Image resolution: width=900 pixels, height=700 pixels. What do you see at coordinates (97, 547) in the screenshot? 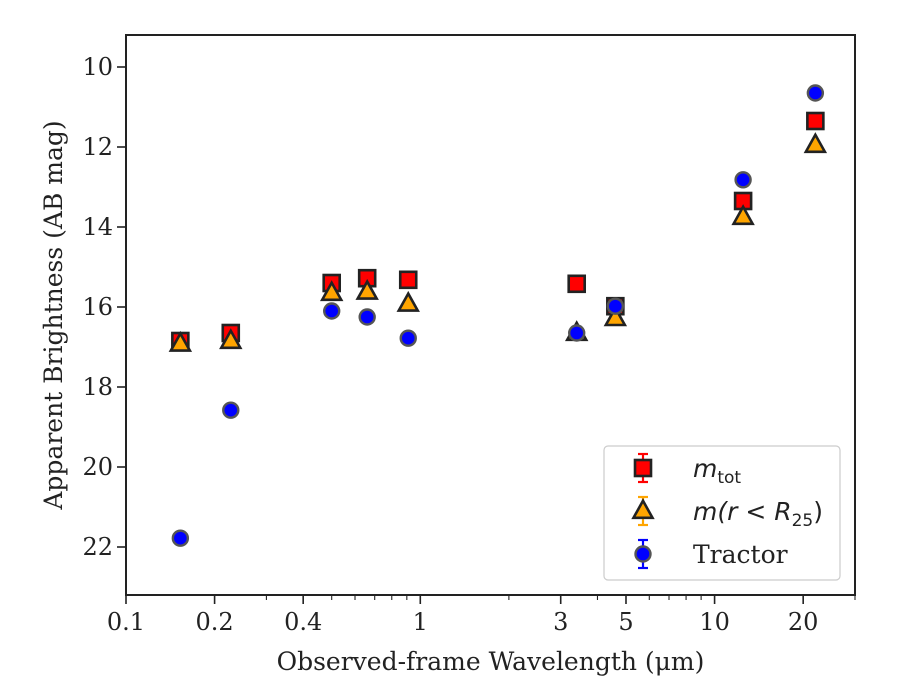
I see `y-tick-label: 22` at bounding box center [97, 547].